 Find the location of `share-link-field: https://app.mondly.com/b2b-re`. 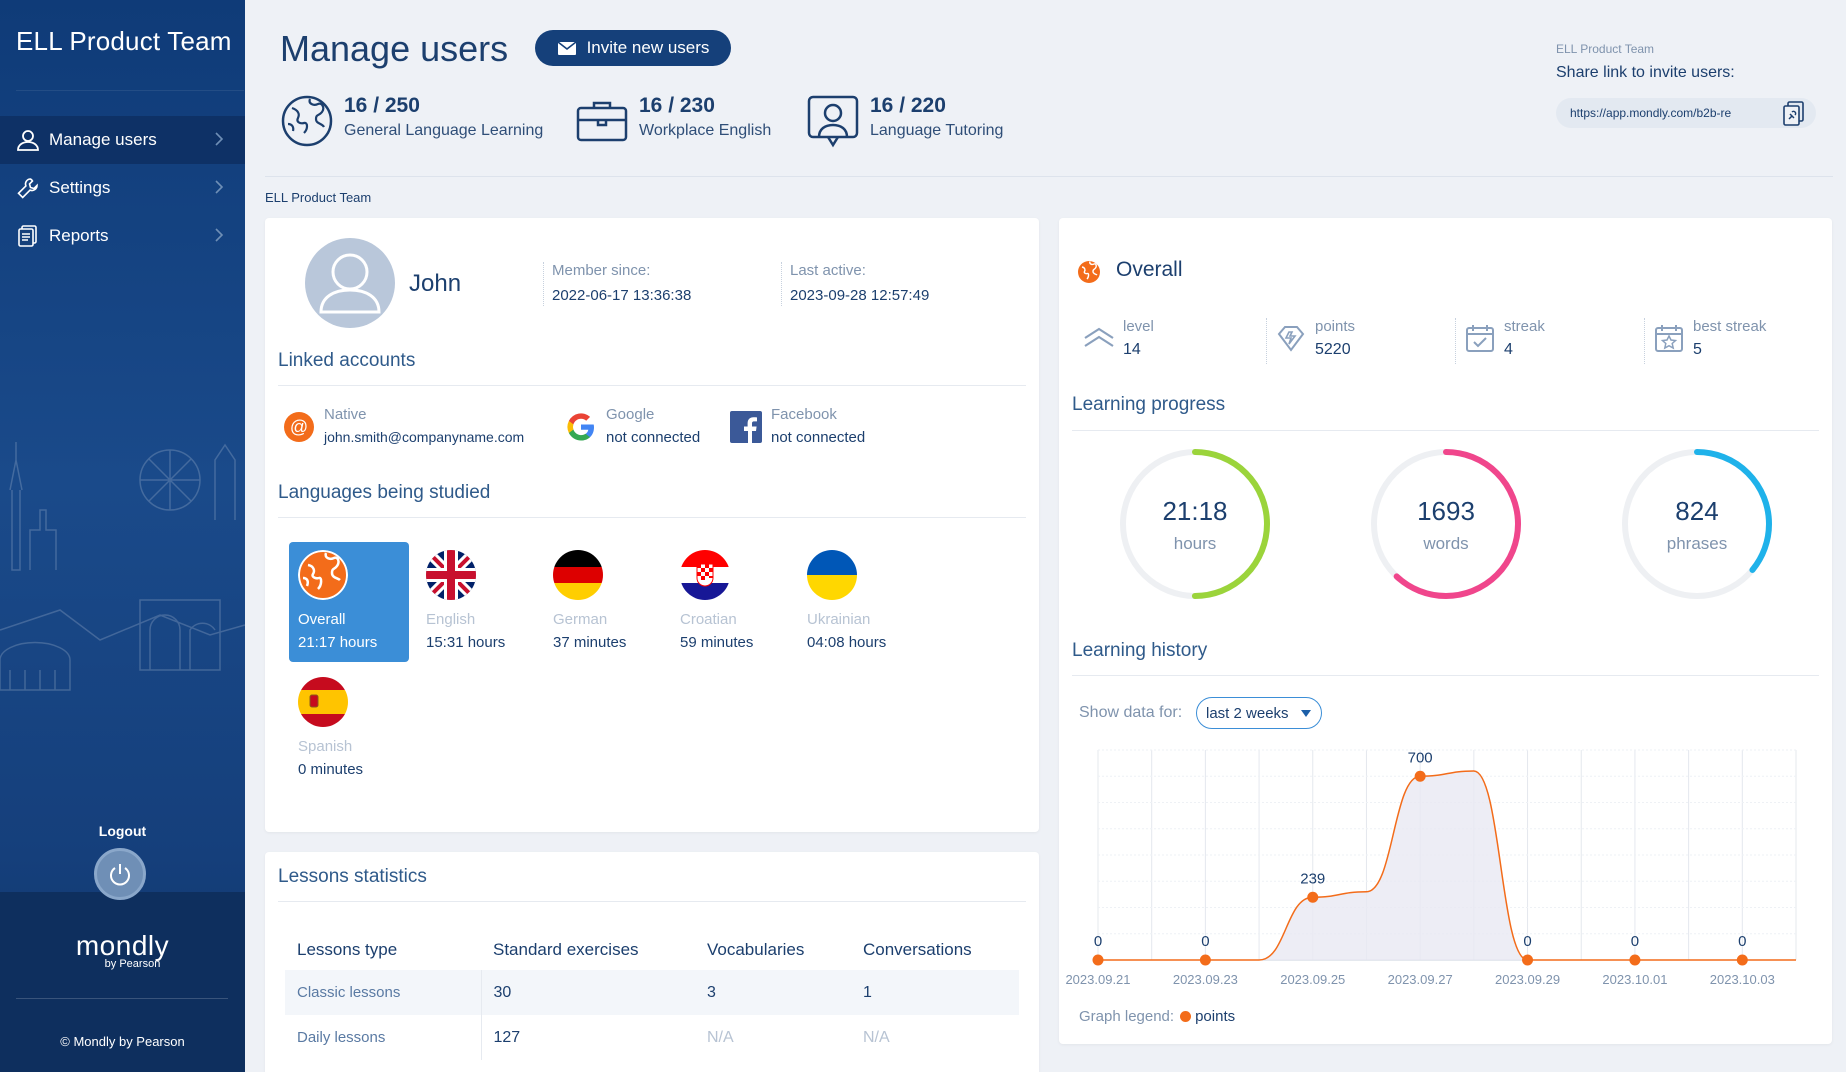

share-link-field: https://app.mondly.com/b2b-re is located at coordinates (1686, 113).